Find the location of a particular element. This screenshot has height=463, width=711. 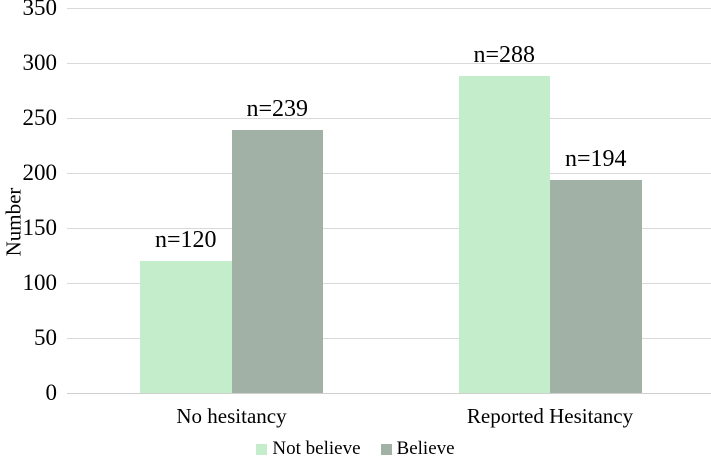

x-category-label: No hesitancy is located at coordinates (231, 416).